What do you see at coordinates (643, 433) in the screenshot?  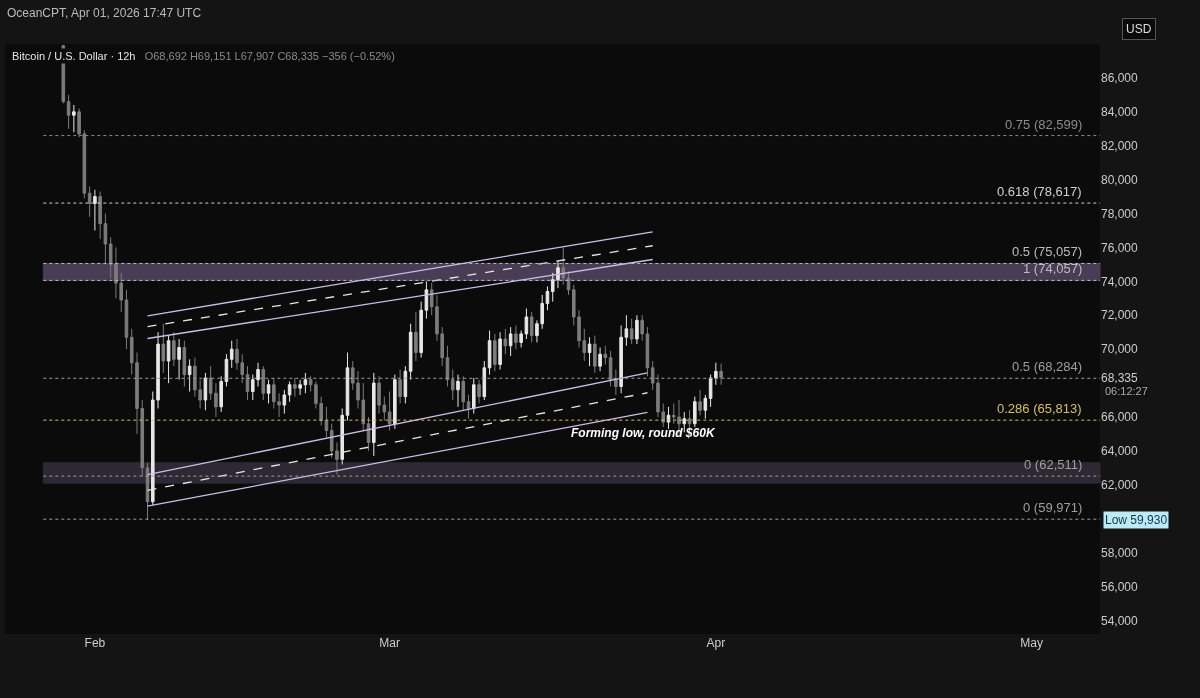 I see `annotation: Forming low, round $60K` at bounding box center [643, 433].